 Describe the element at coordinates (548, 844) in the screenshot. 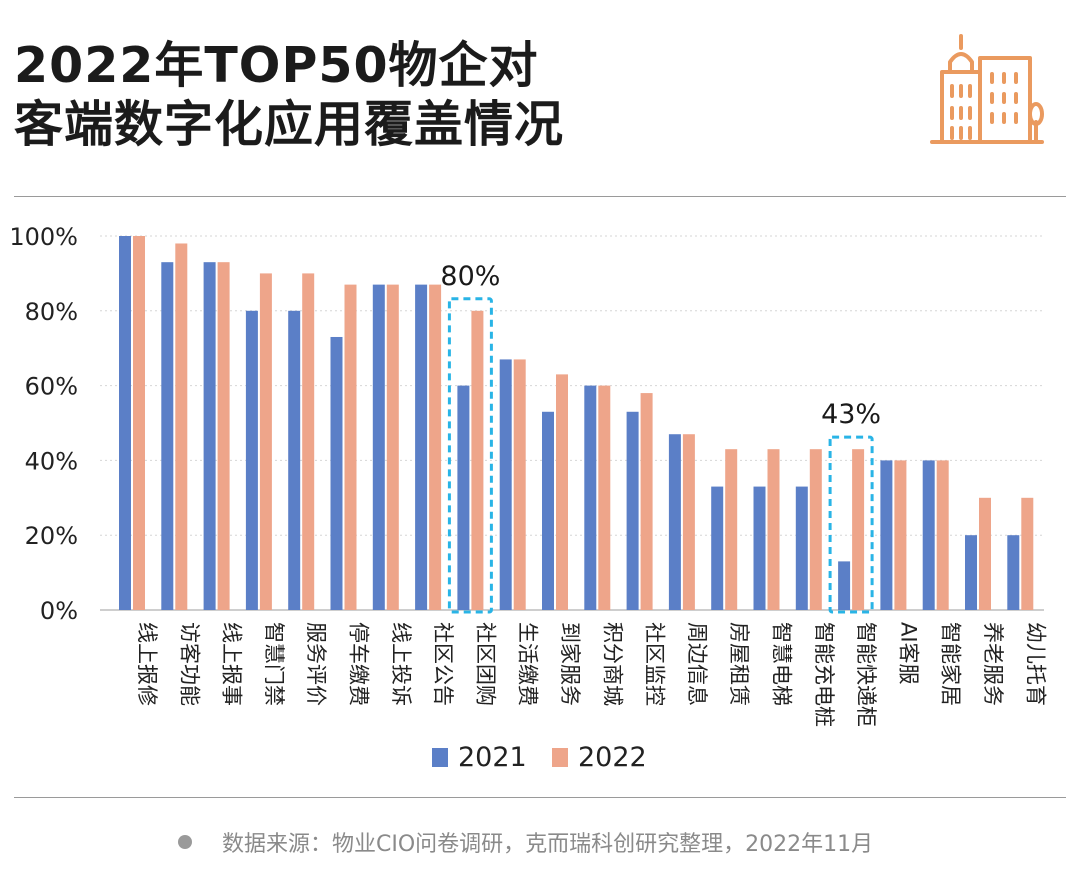

I see `source-text: 数据来源：物业CIO问卷调研，克而瑞科创研究整理，2022年11月` at that location.